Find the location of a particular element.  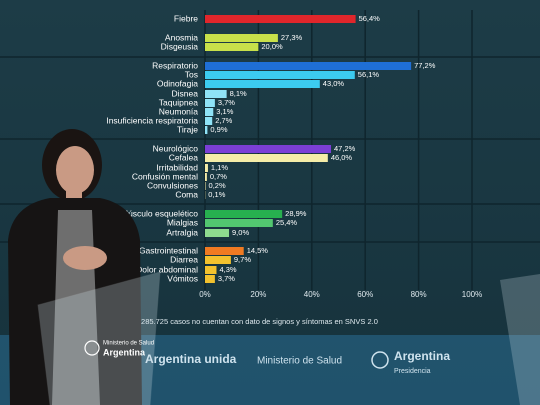

category-label: Artralgia is located at coordinates (182, 232).